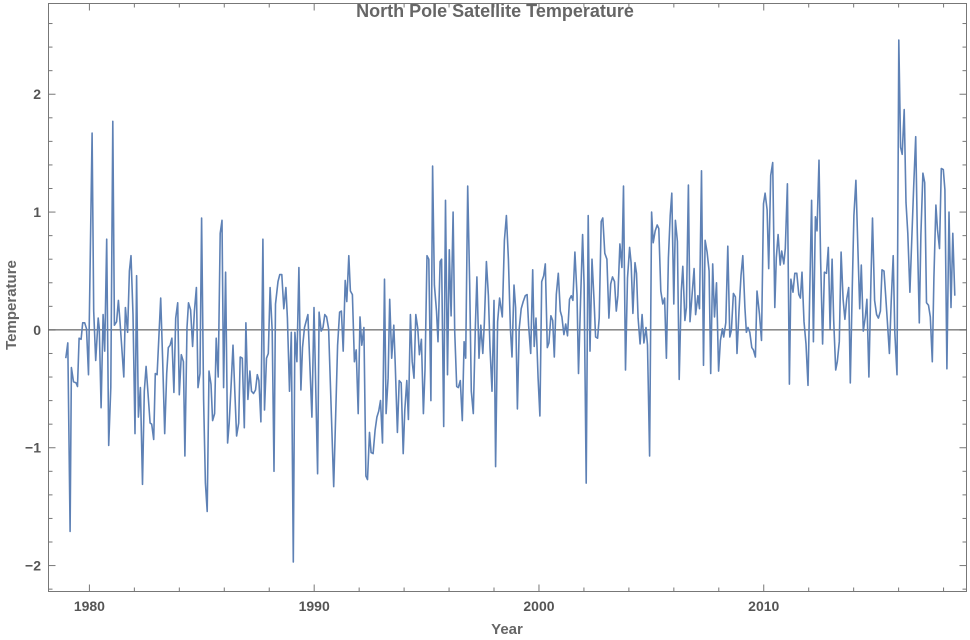 Image resolution: width=970 pixels, height=640 pixels. I want to click on y-tick-label: −2, so click(33, 566).